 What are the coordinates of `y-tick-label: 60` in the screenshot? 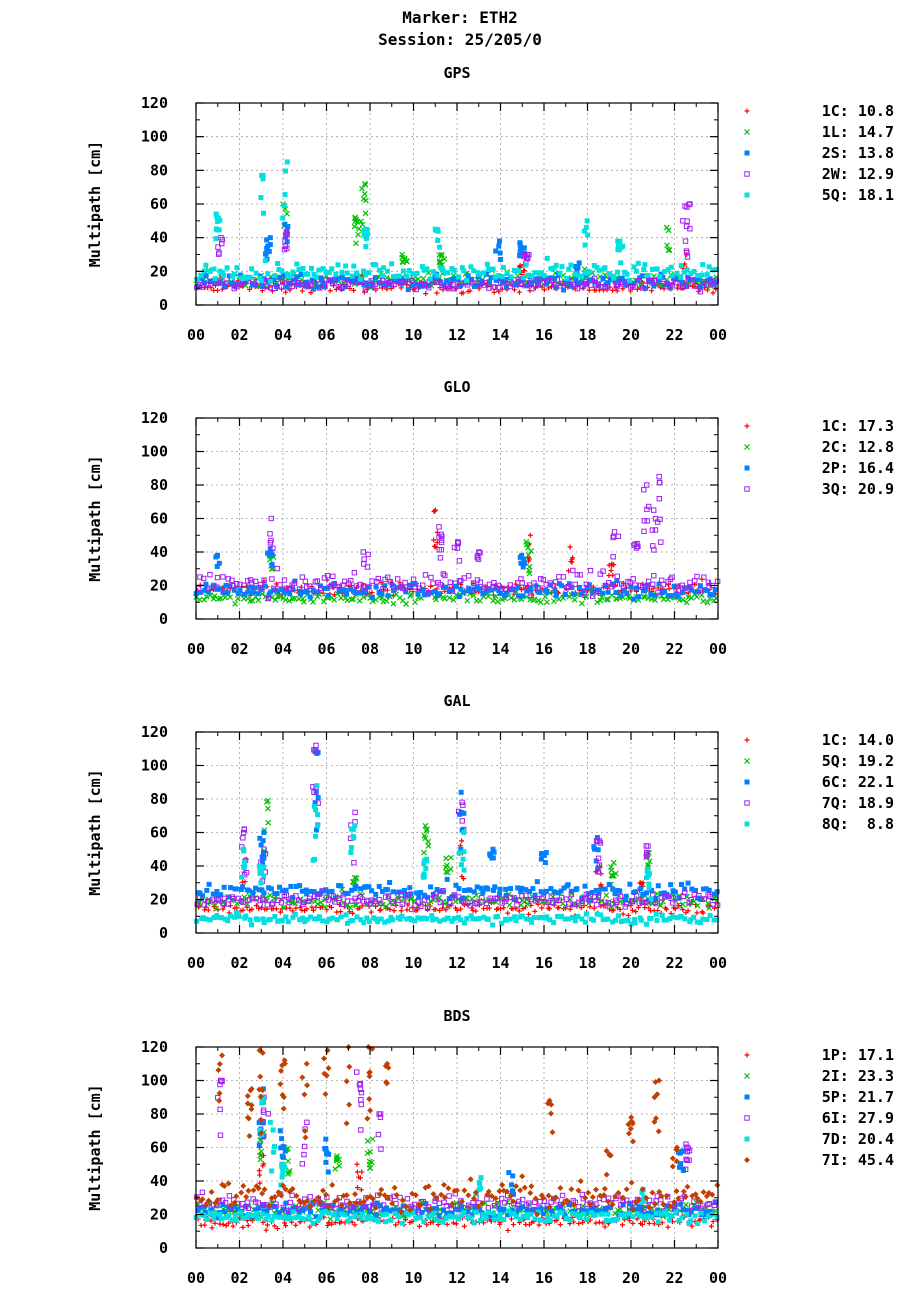 It's located at (159, 519).